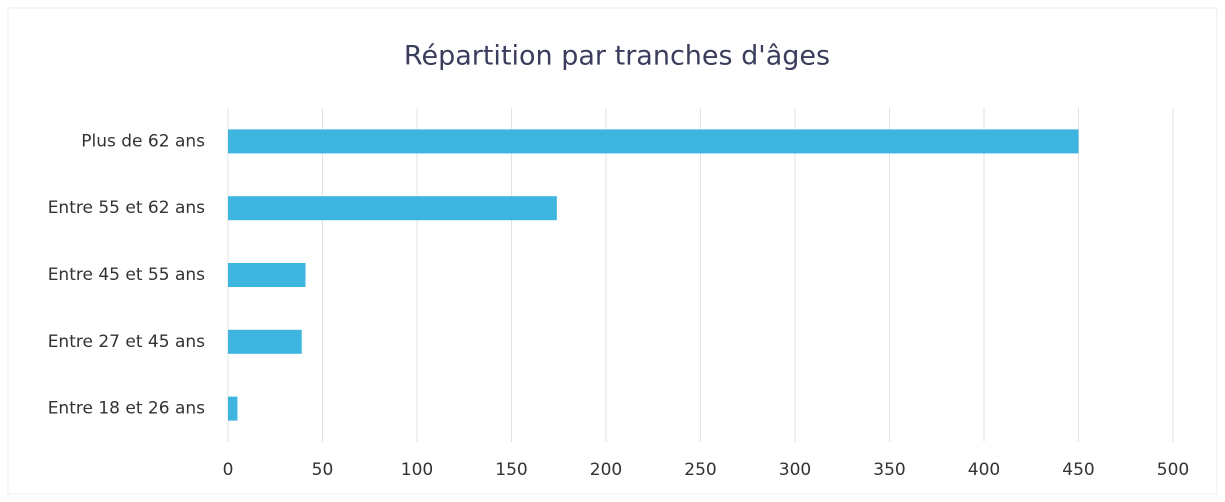 This screenshot has height=502, width=1225. What do you see at coordinates (889, 470) in the screenshot?
I see `x-tick-label: 350` at bounding box center [889, 470].